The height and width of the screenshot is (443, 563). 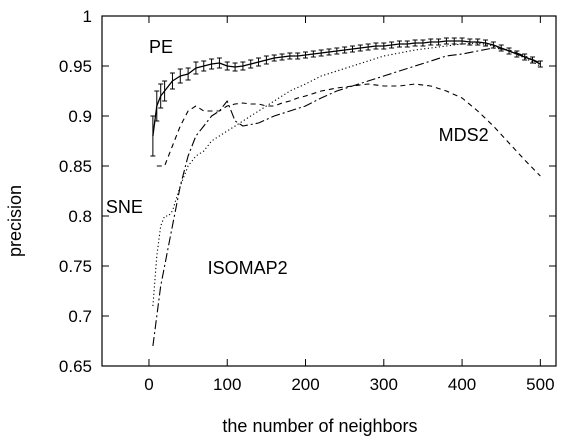 What do you see at coordinates (75, 66) in the screenshot?
I see `y-tick-label: 0.95` at bounding box center [75, 66].